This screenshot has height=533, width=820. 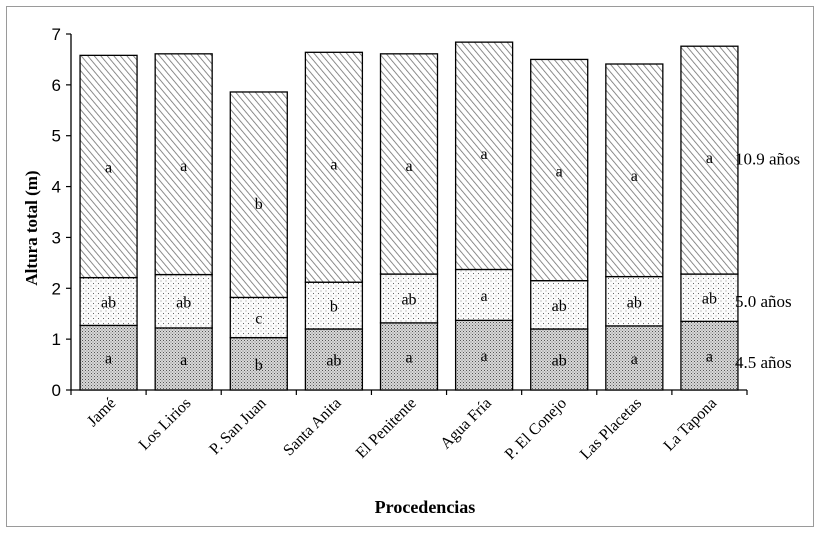 I want to click on x-tick-label: Agua Fría, so click(x=466, y=424).